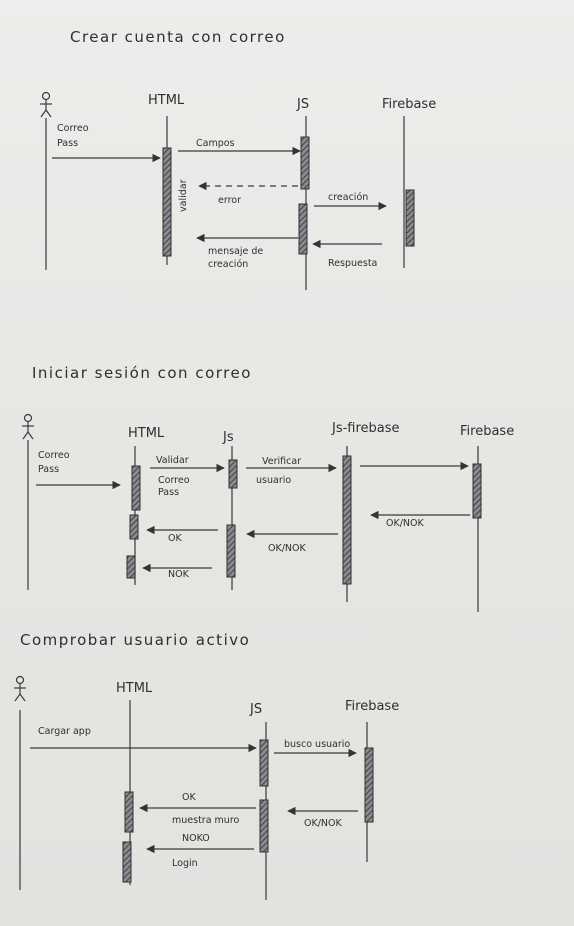  What do you see at coordinates (409, 104) in the screenshot?
I see `participant-firebase-crear: Firebase` at bounding box center [409, 104].